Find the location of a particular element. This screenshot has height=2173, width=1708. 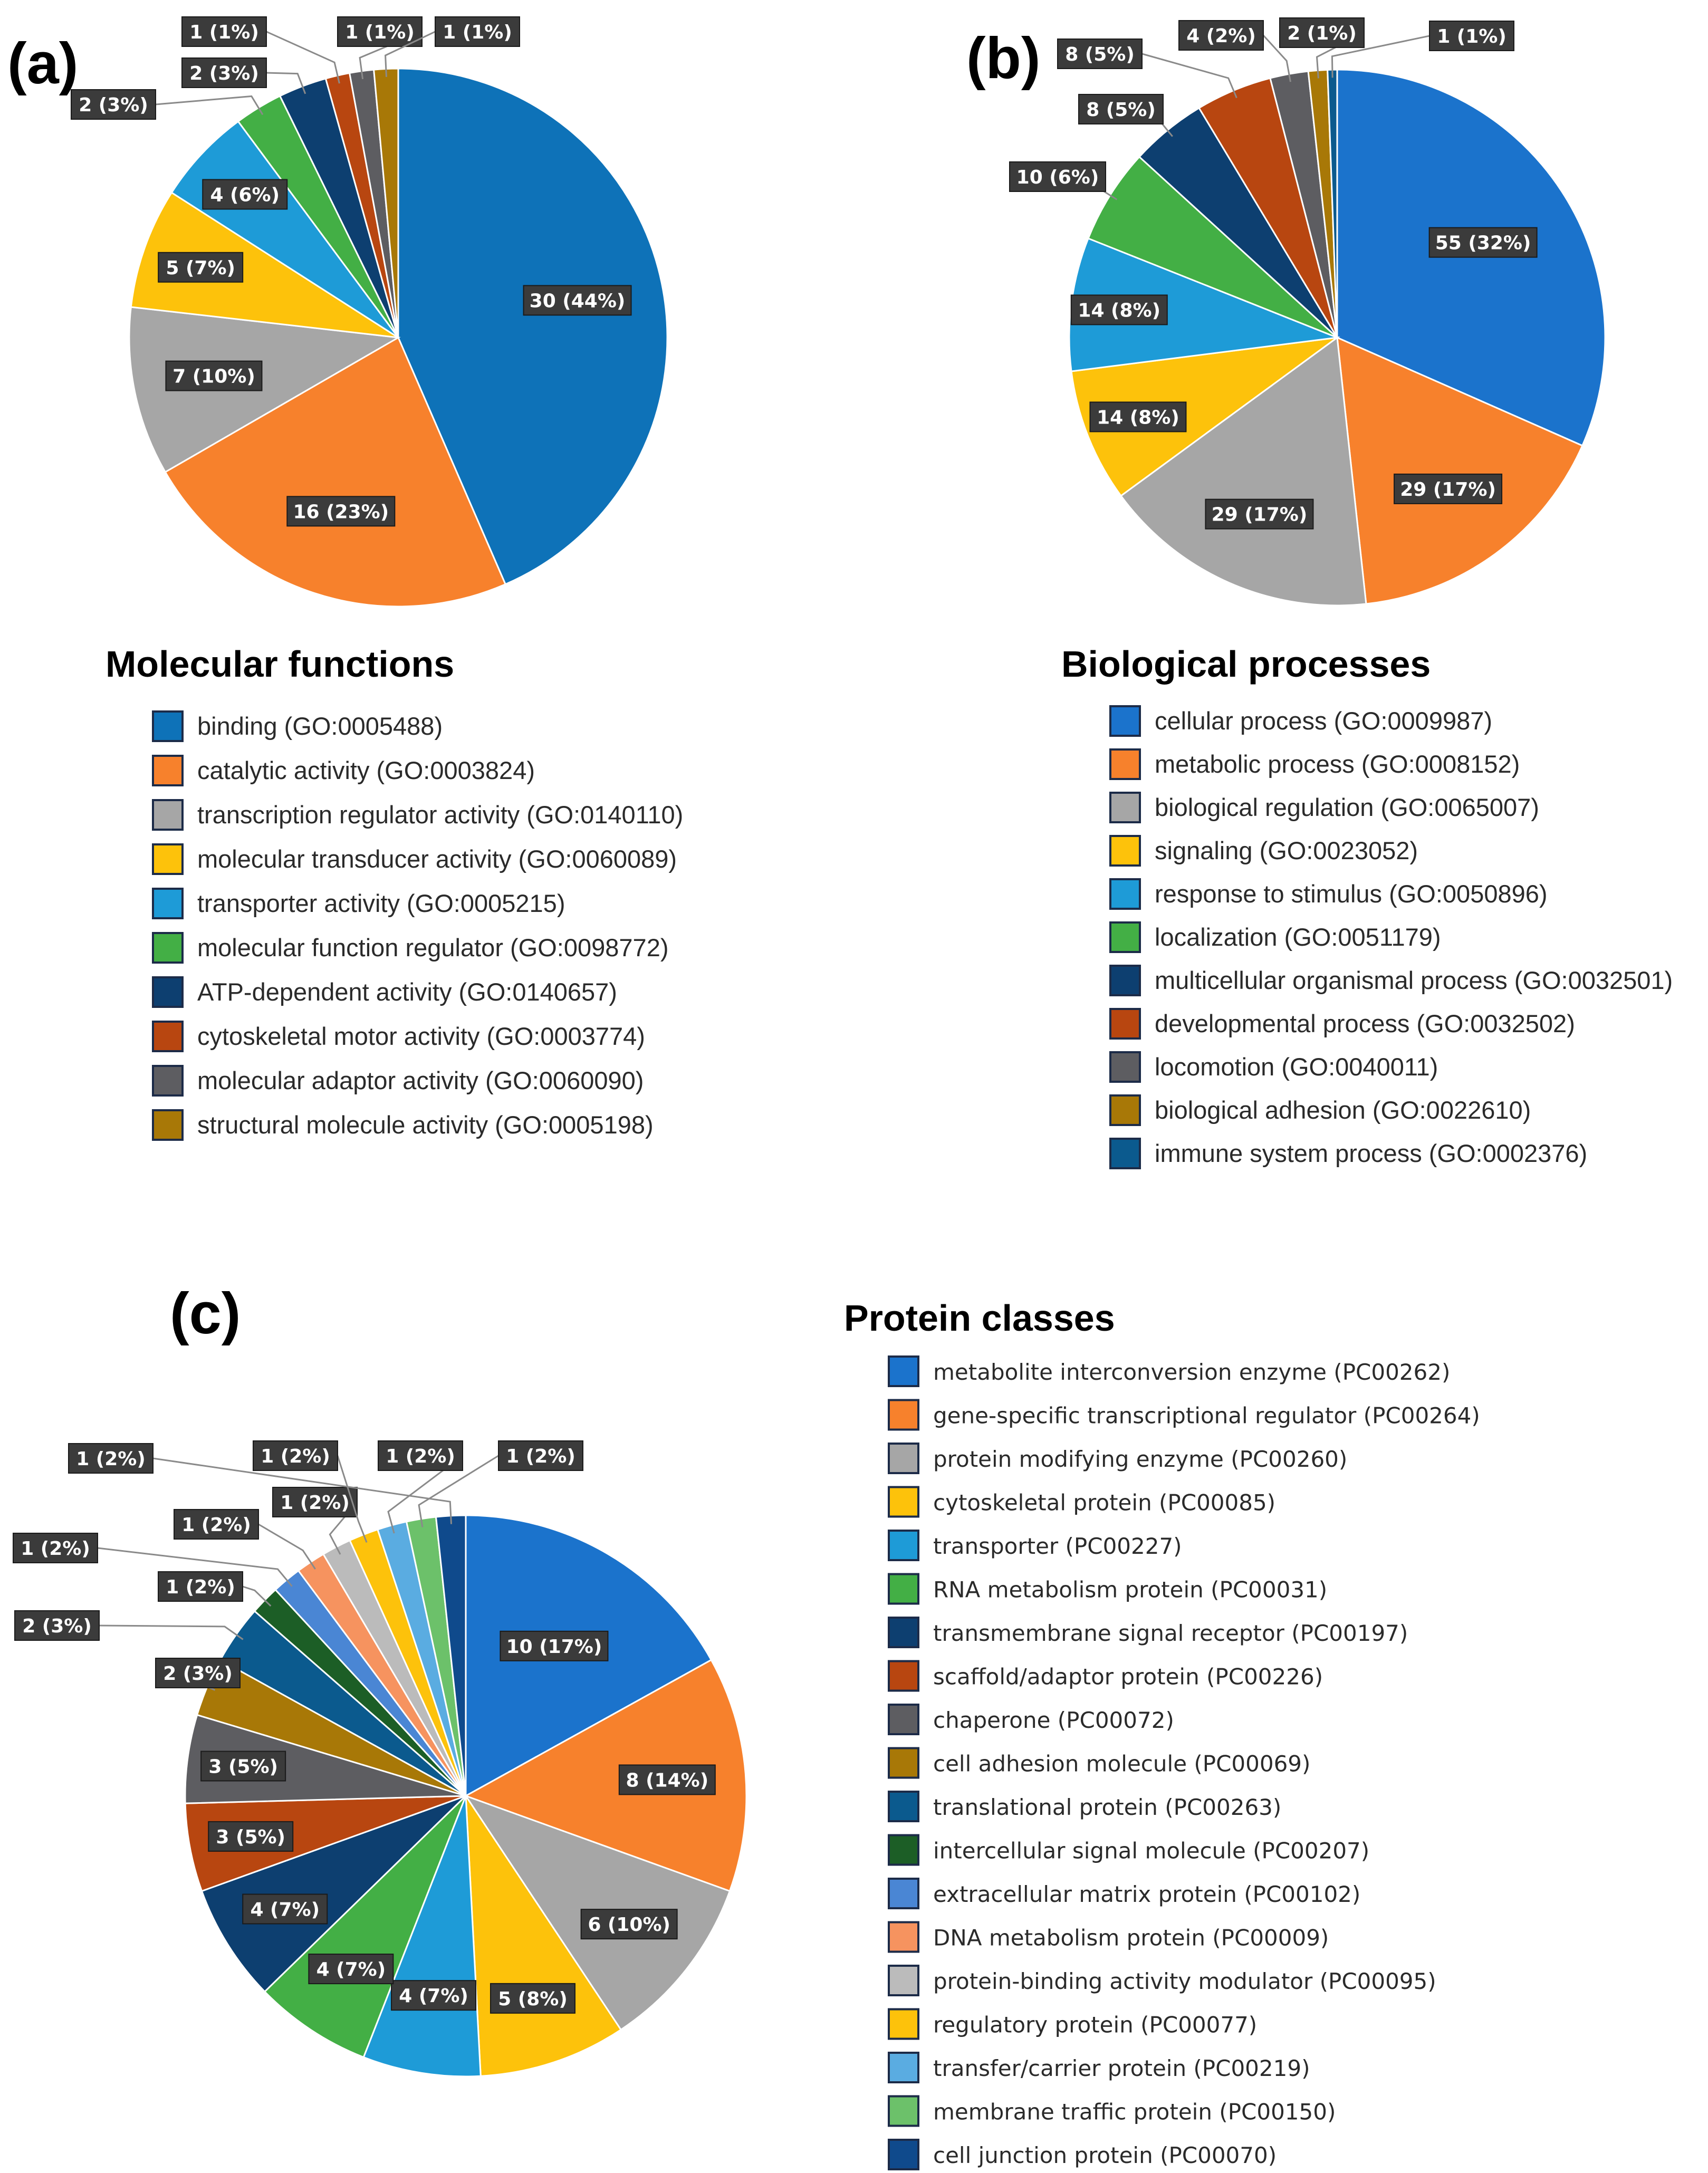

legend-label: biological regulation (GO:0065007) is located at coordinates (1347, 807).